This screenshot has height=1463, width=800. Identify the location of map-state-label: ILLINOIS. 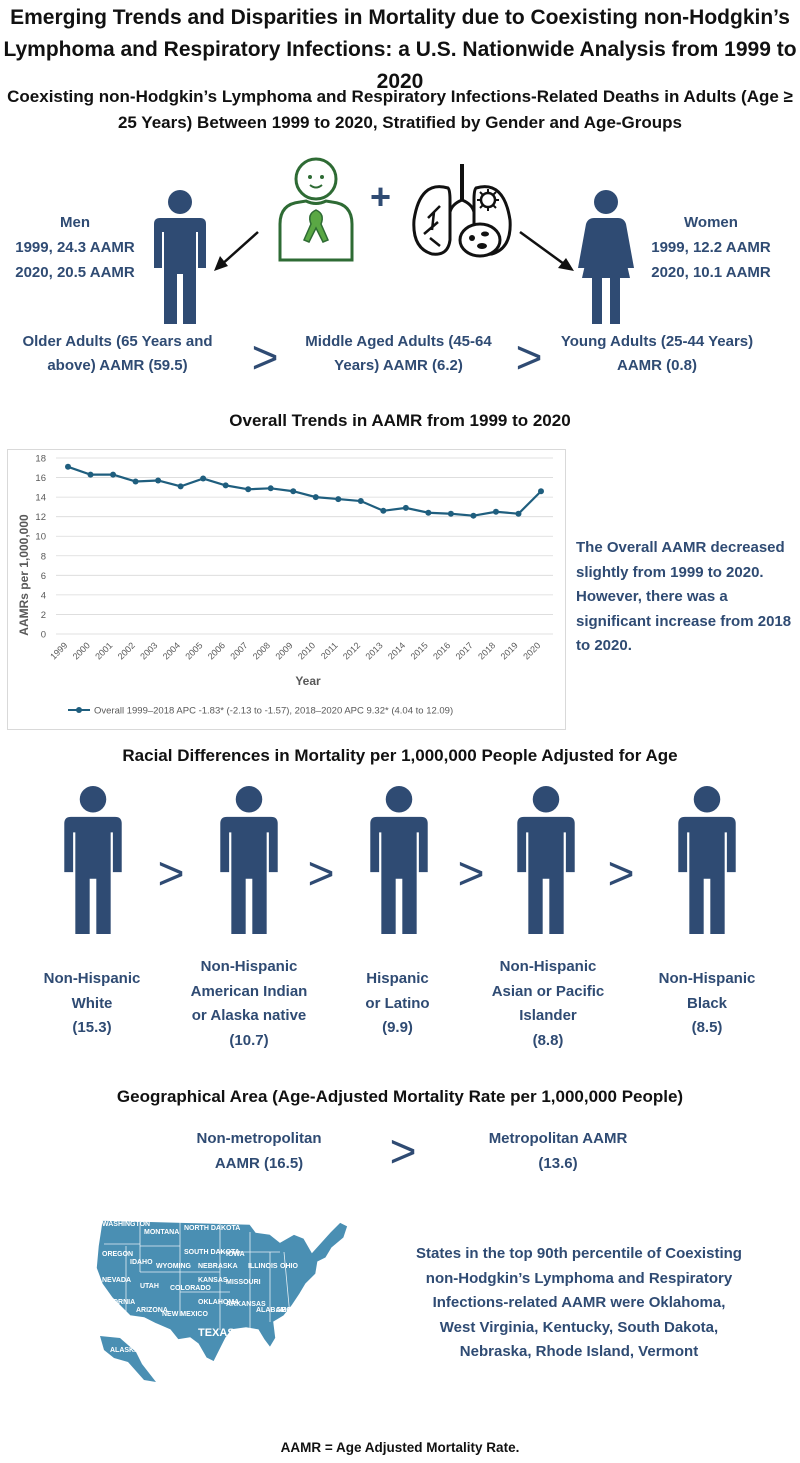
(263, 1266).